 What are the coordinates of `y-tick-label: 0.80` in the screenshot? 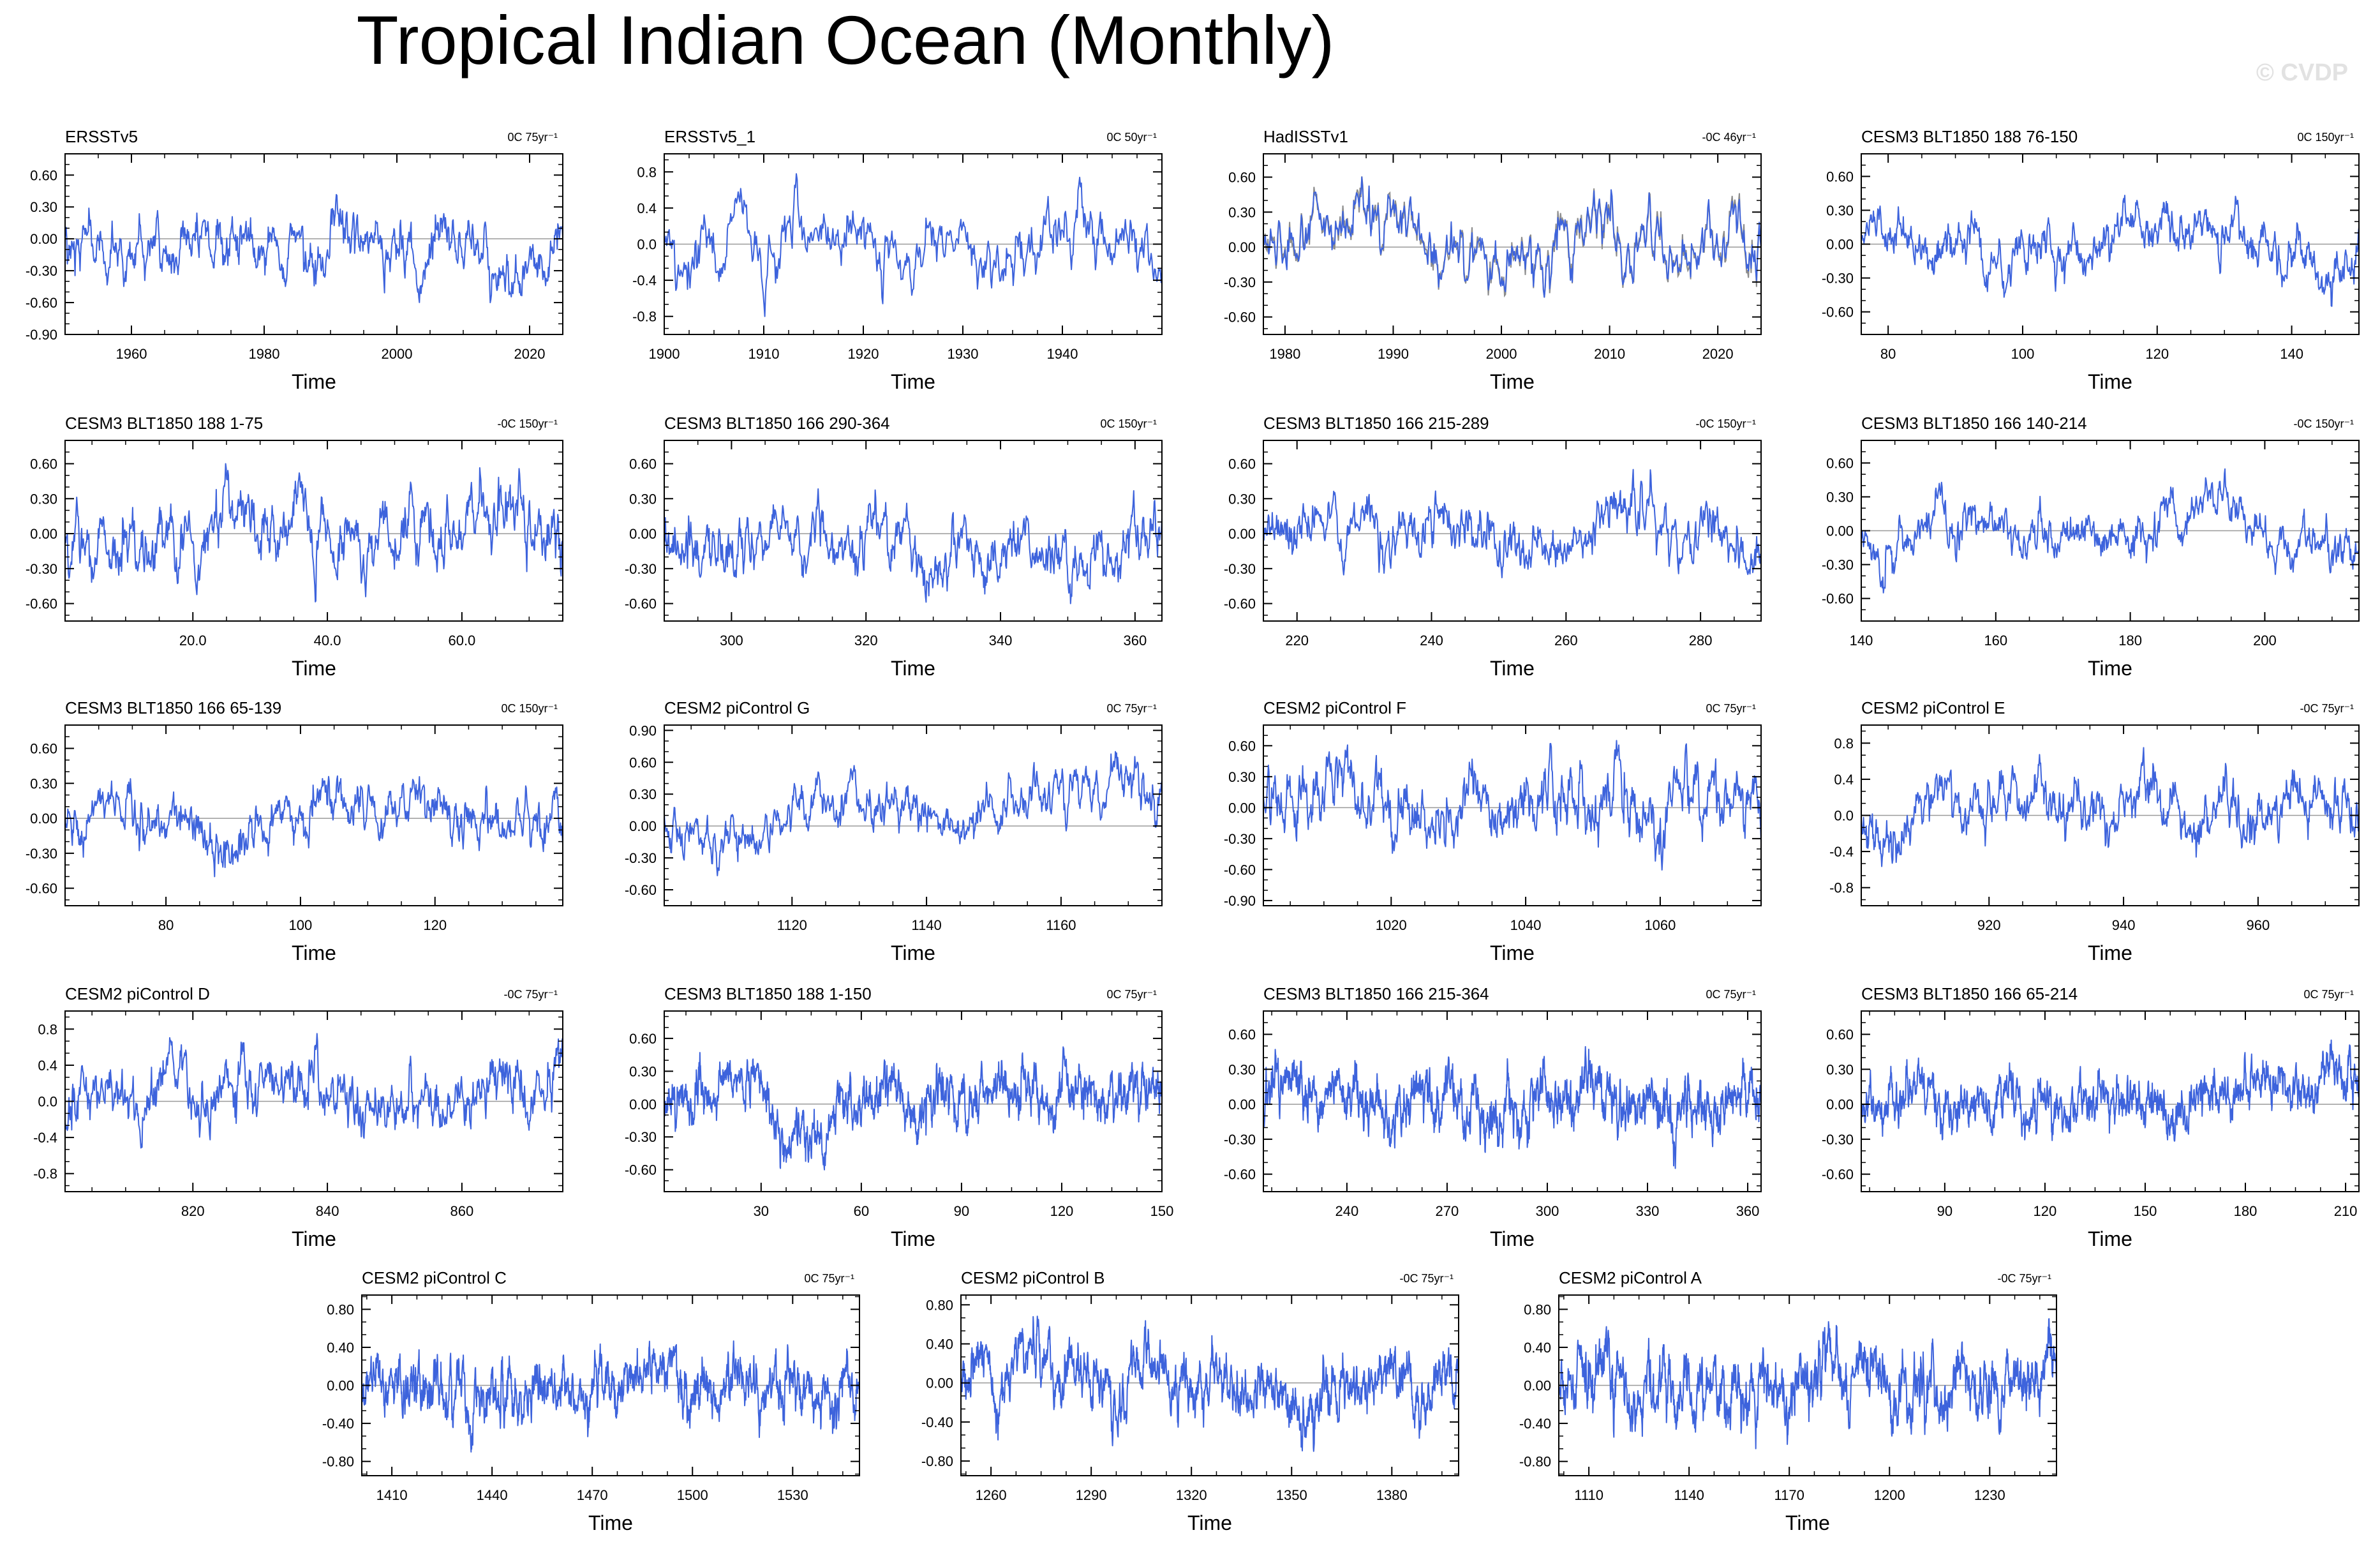 It's located at (340, 1309).